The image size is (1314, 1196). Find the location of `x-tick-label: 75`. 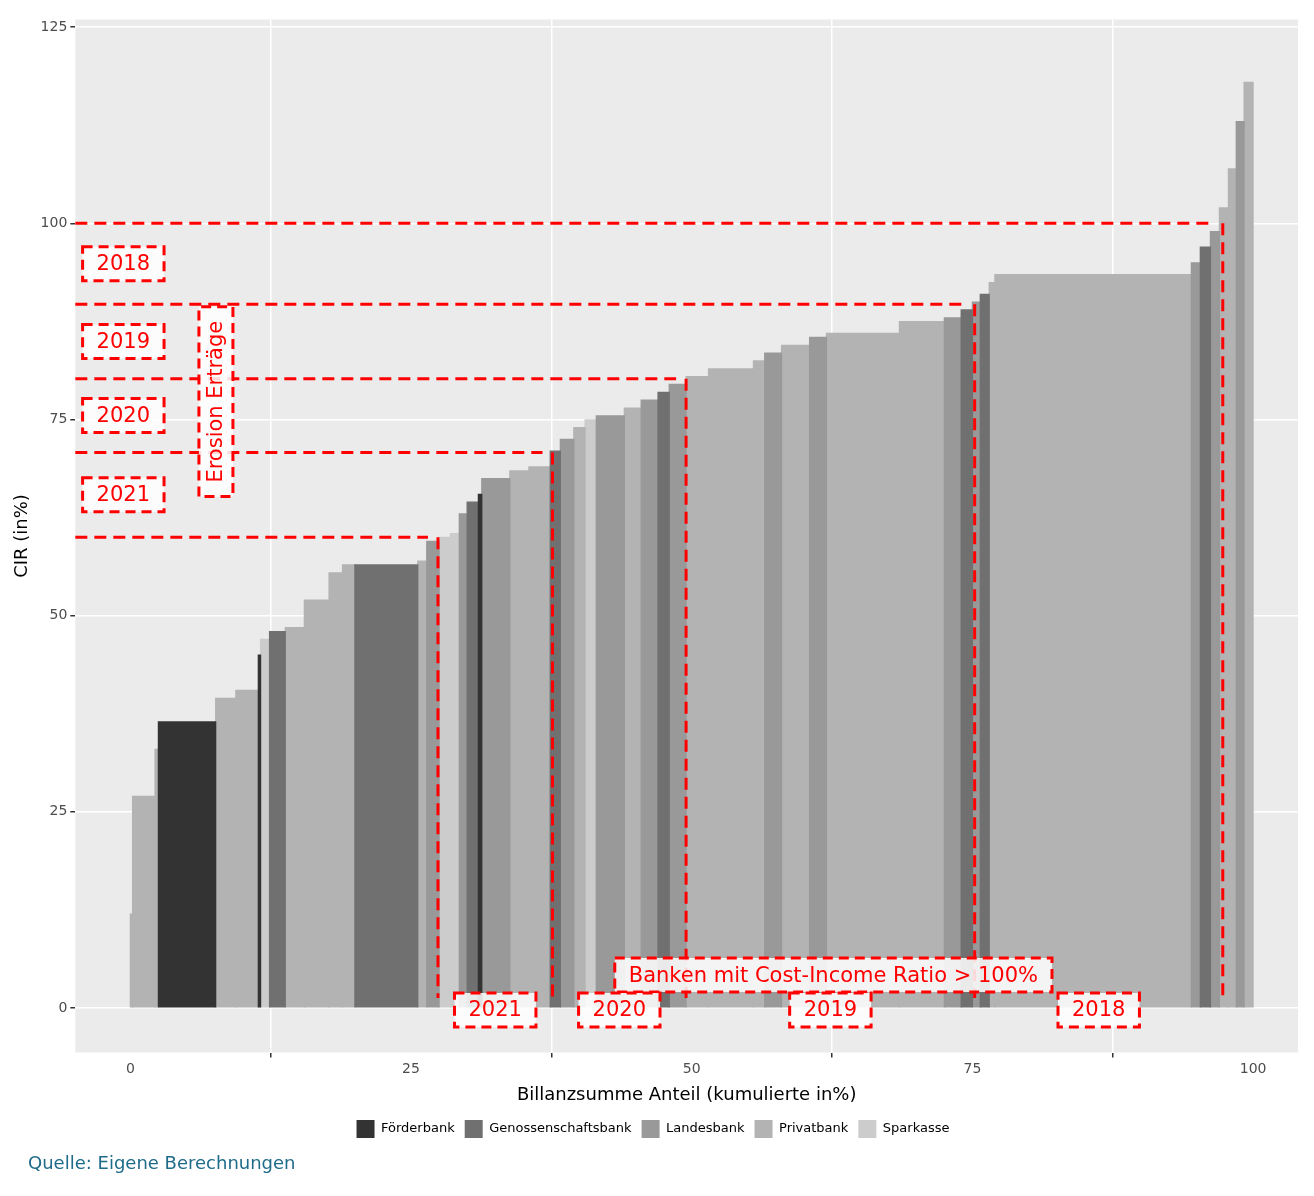

x-tick-label: 75 is located at coordinates (972, 1067).